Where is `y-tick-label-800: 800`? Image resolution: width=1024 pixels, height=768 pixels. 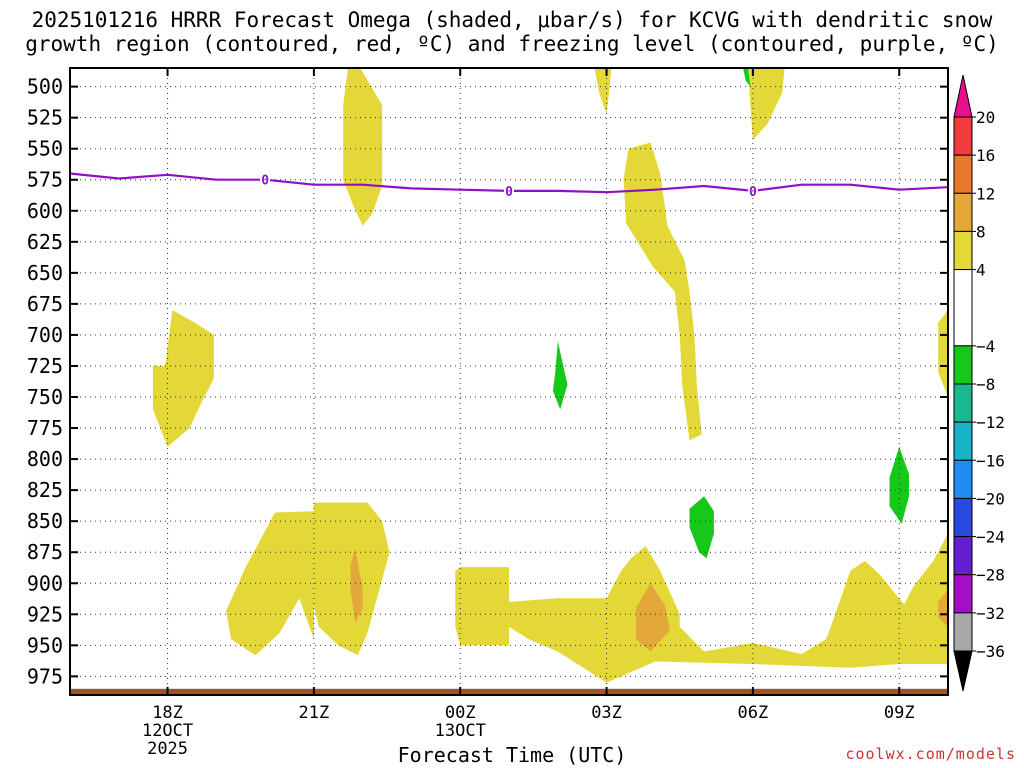
y-tick-label-800: 800 is located at coordinates (45, 459).